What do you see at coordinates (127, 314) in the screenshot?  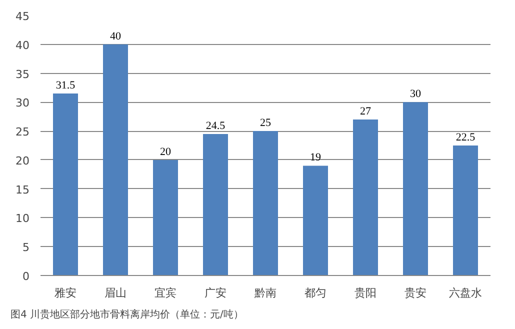 I see `caption: 图4 川贵地区部分地市骨料离岸均价（单位：元/吨）` at bounding box center [127, 314].